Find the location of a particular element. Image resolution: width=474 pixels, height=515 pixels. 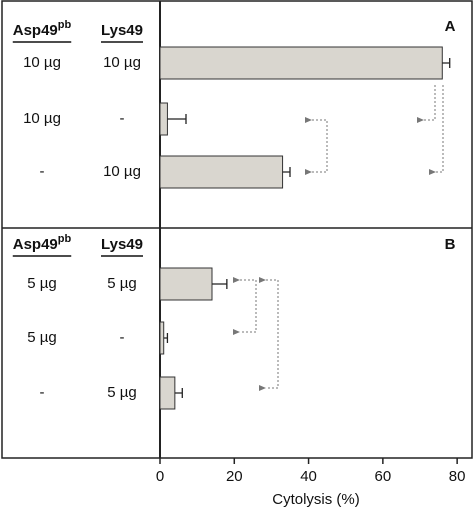

x-tick-label: 0 is located at coordinates (160, 476).